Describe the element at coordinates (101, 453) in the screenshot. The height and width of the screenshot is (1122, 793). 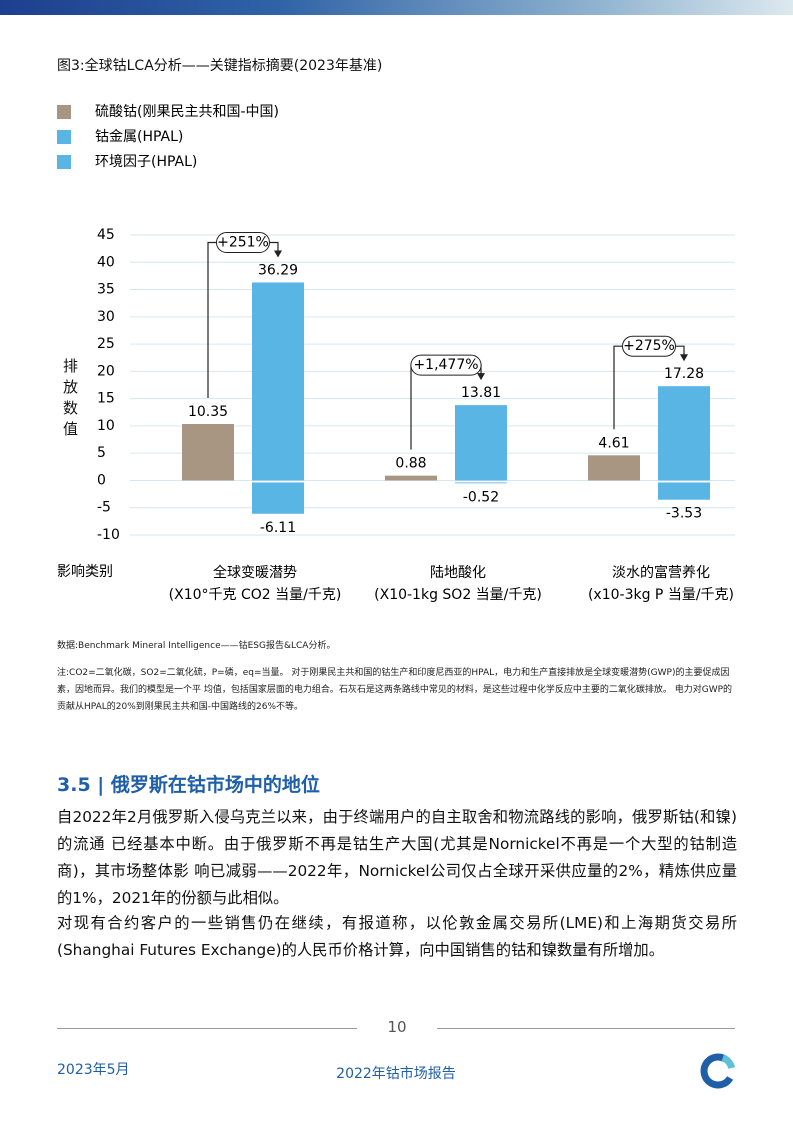
I see `y-tick-label: 5` at that location.